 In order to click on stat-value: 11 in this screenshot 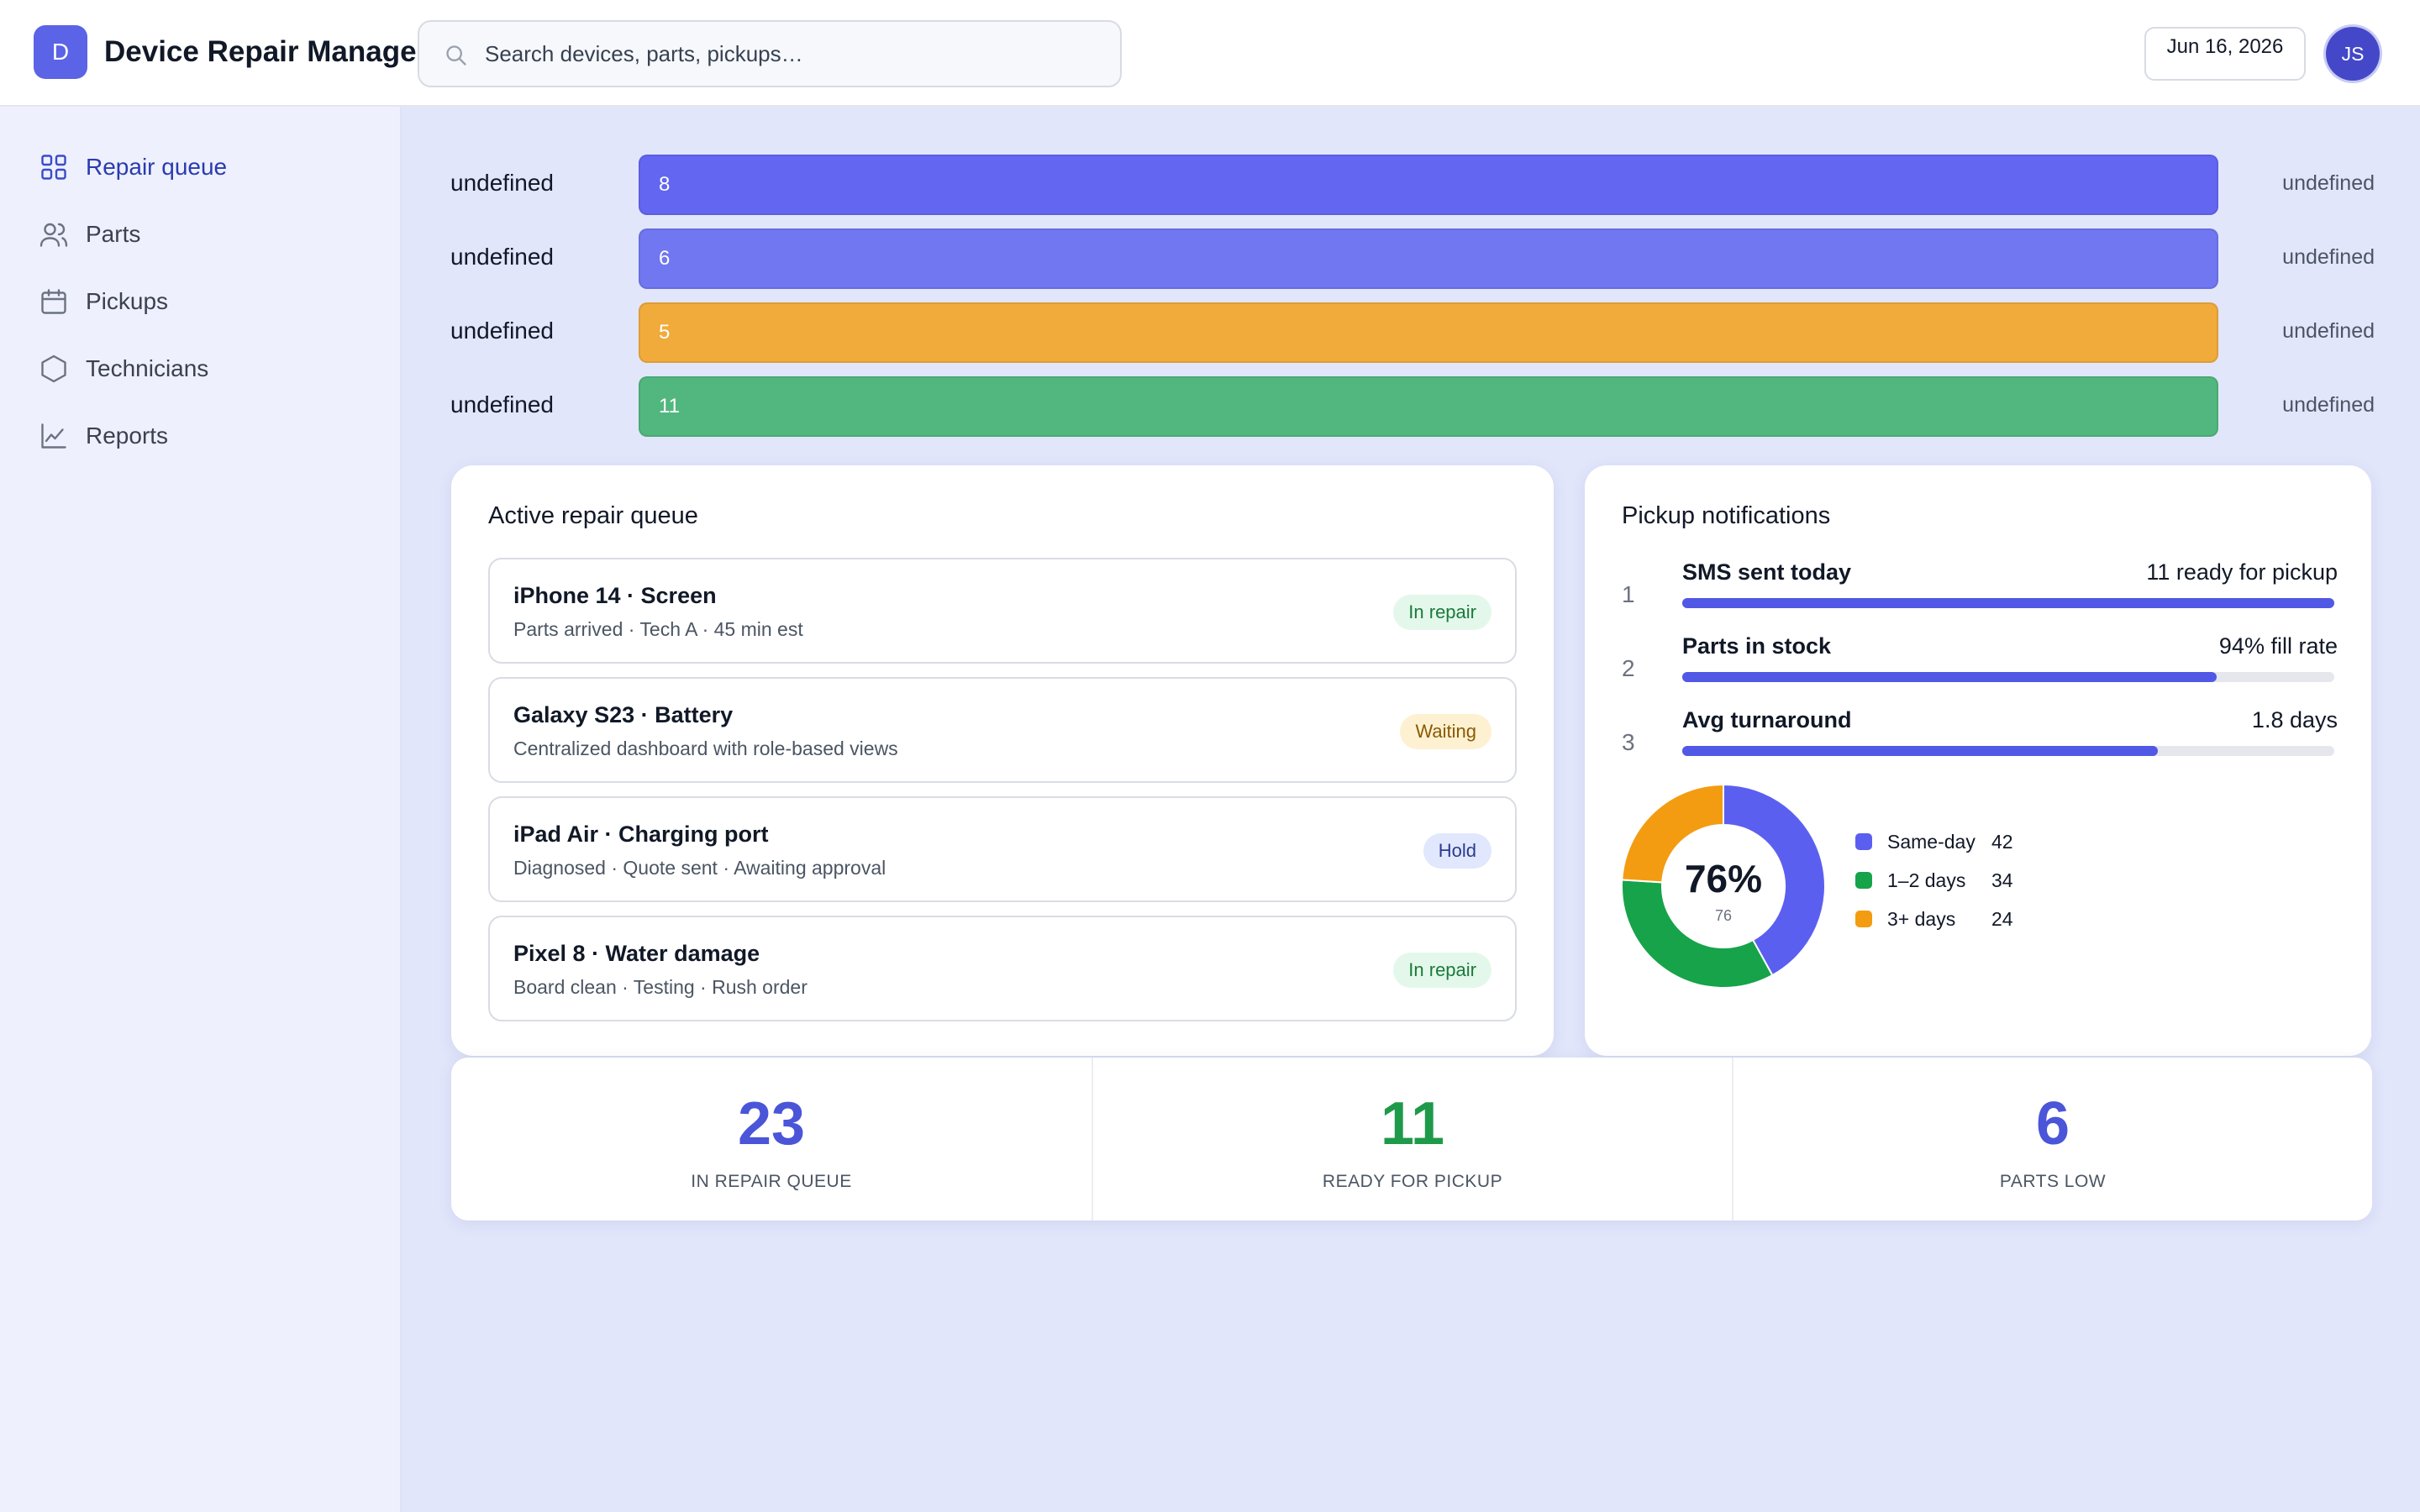, I will do `click(1412, 1124)`.